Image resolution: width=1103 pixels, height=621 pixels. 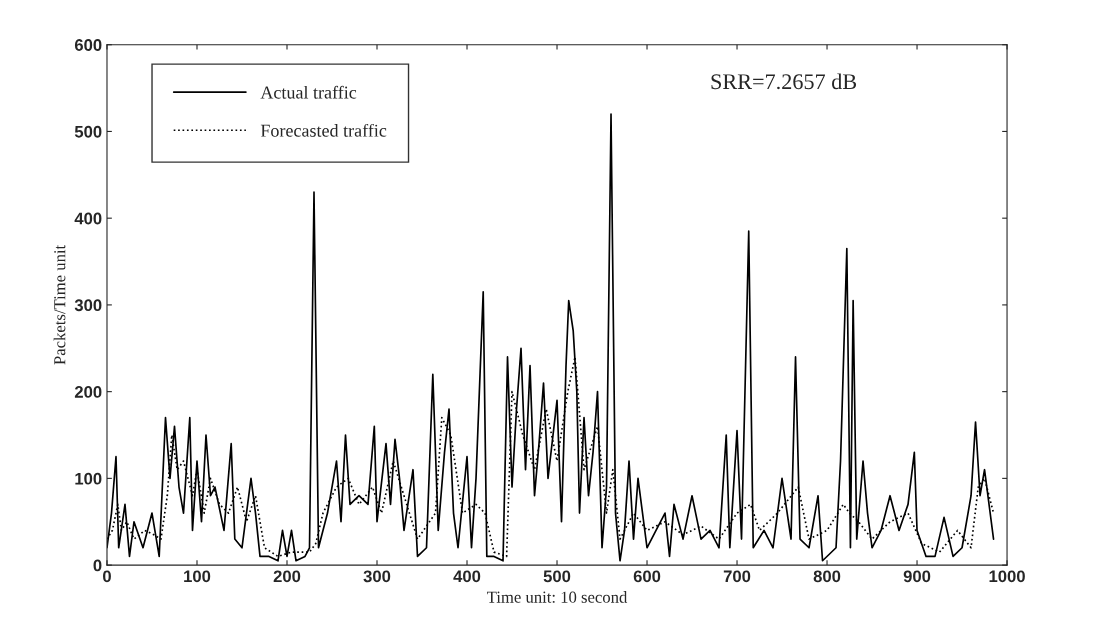 What do you see at coordinates (647, 576) in the screenshot?
I see `x-tick-label: 600` at bounding box center [647, 576].